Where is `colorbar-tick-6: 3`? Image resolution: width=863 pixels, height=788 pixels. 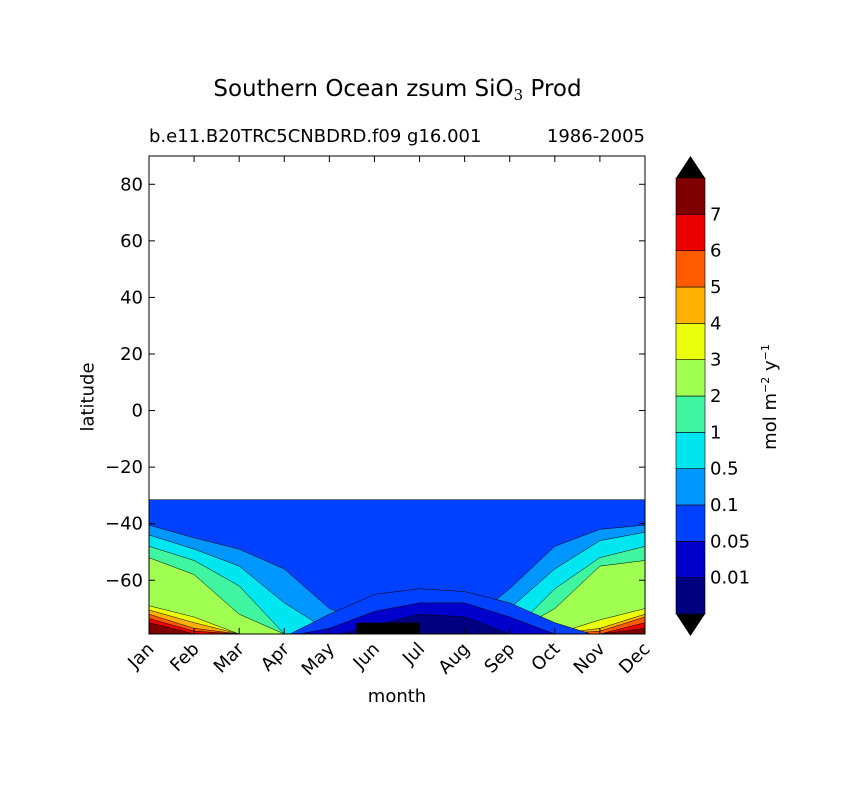 colorbar-tick-6: 3 is located at coordinates (715, 360).